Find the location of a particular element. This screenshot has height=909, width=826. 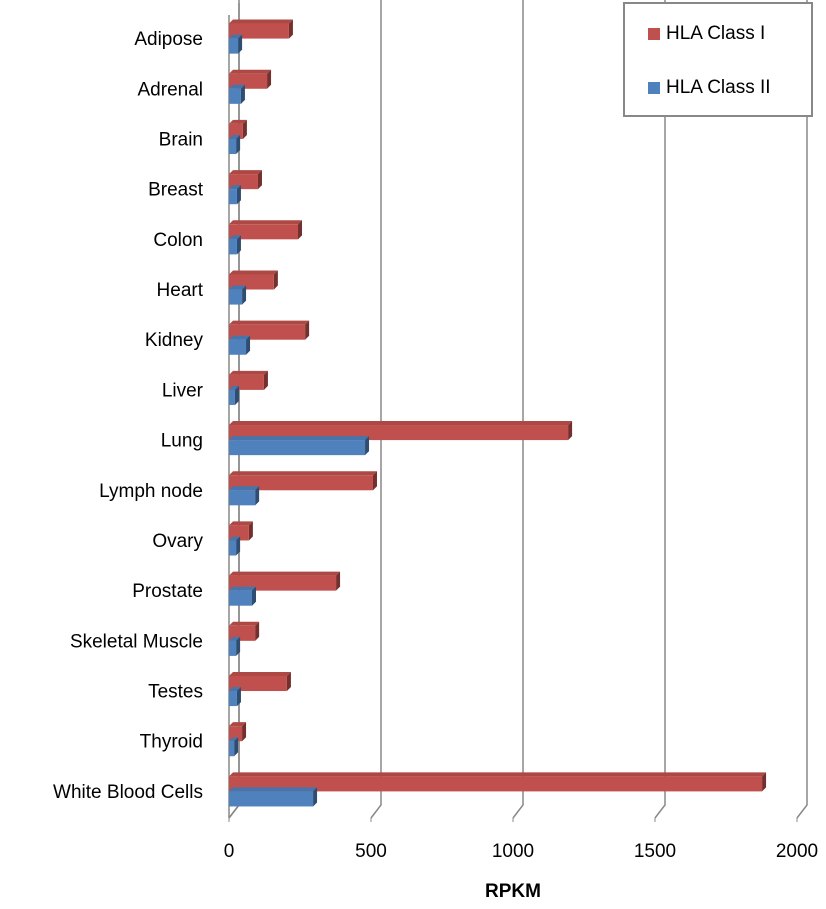

y-tick-label: Heart is located at coordinates (180, 290).